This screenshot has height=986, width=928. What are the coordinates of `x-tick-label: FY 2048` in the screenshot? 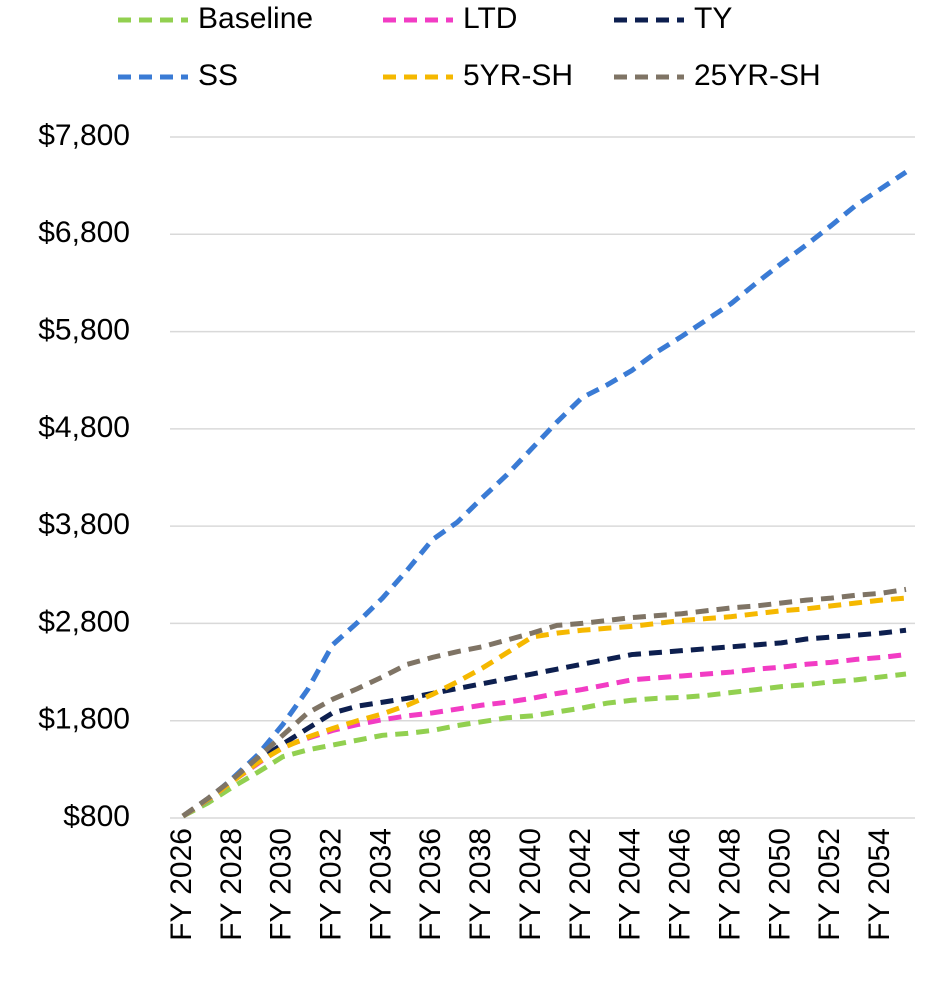 It's located at (729, 884).